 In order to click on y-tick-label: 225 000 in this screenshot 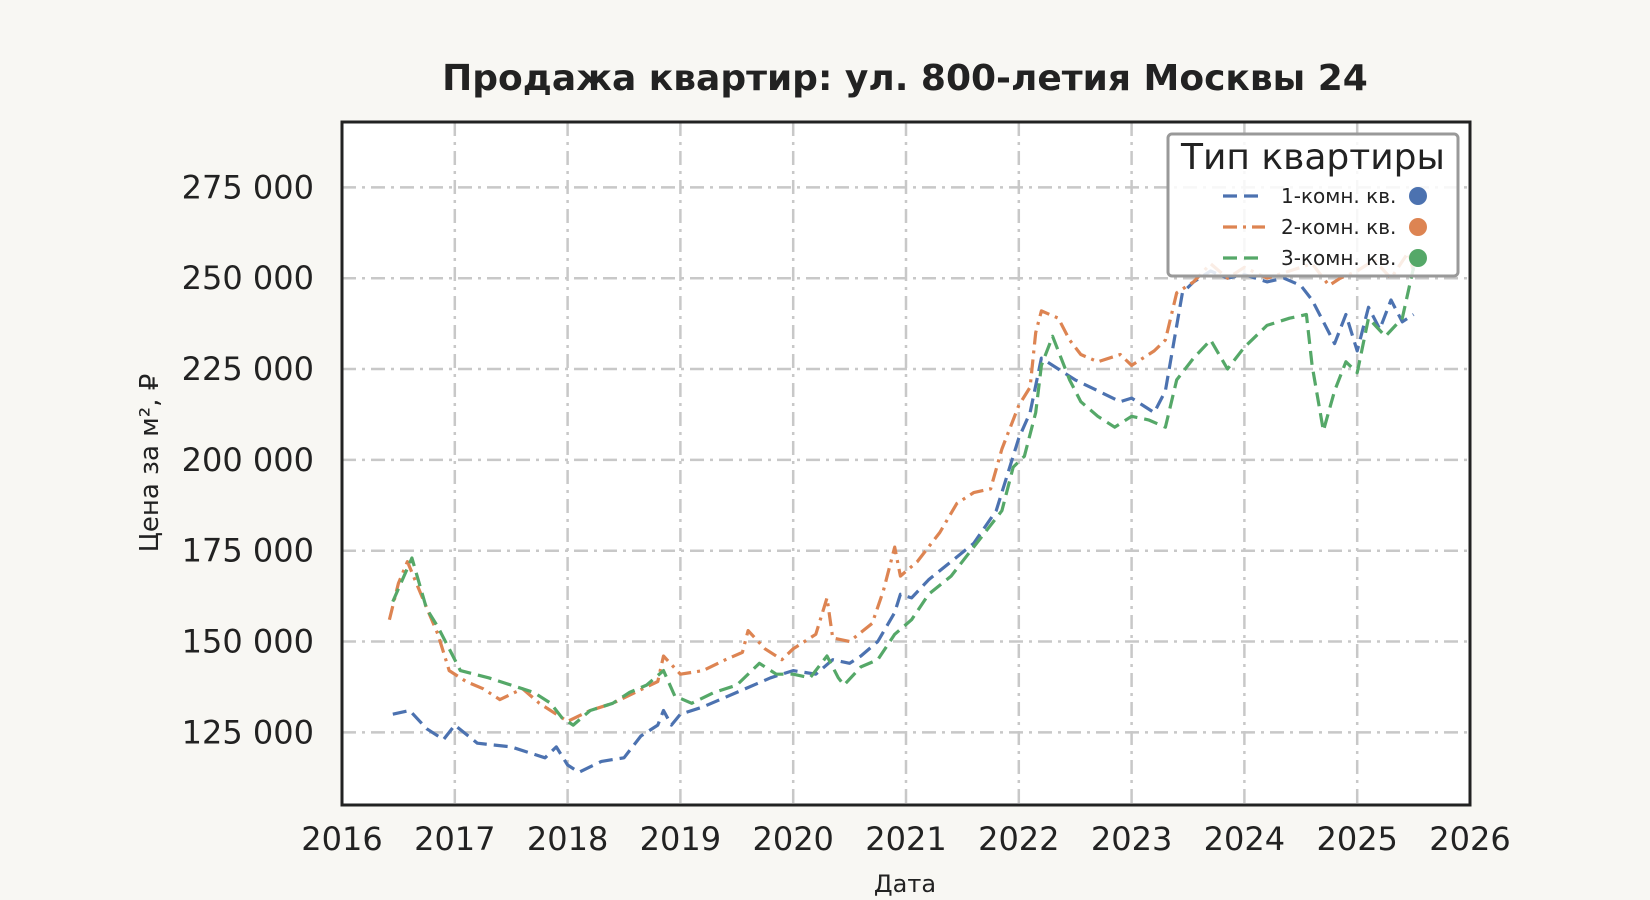, I will do `click(248, 369)`.